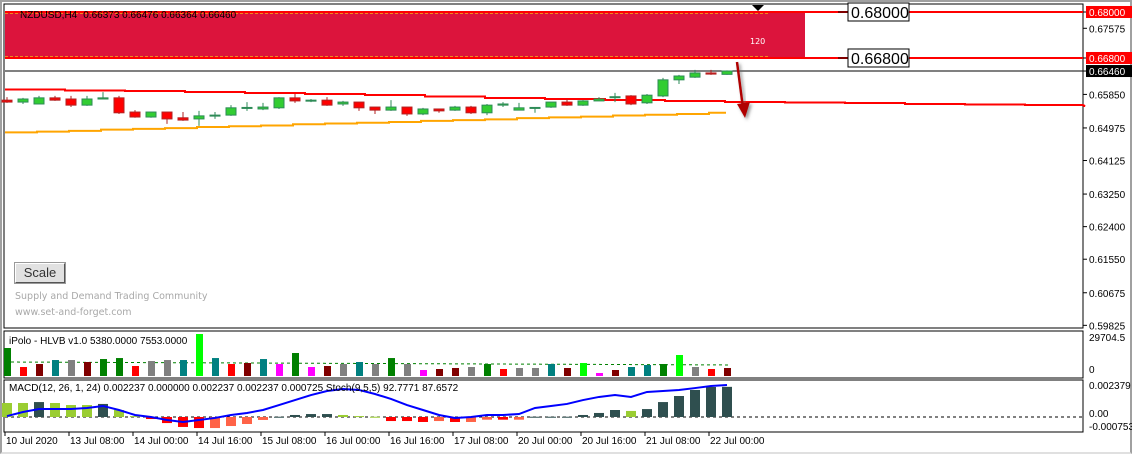  What do you see at coordinates (543, 406) in the screenshot?
I see `macd-panel` at bounding box center [543, 406].